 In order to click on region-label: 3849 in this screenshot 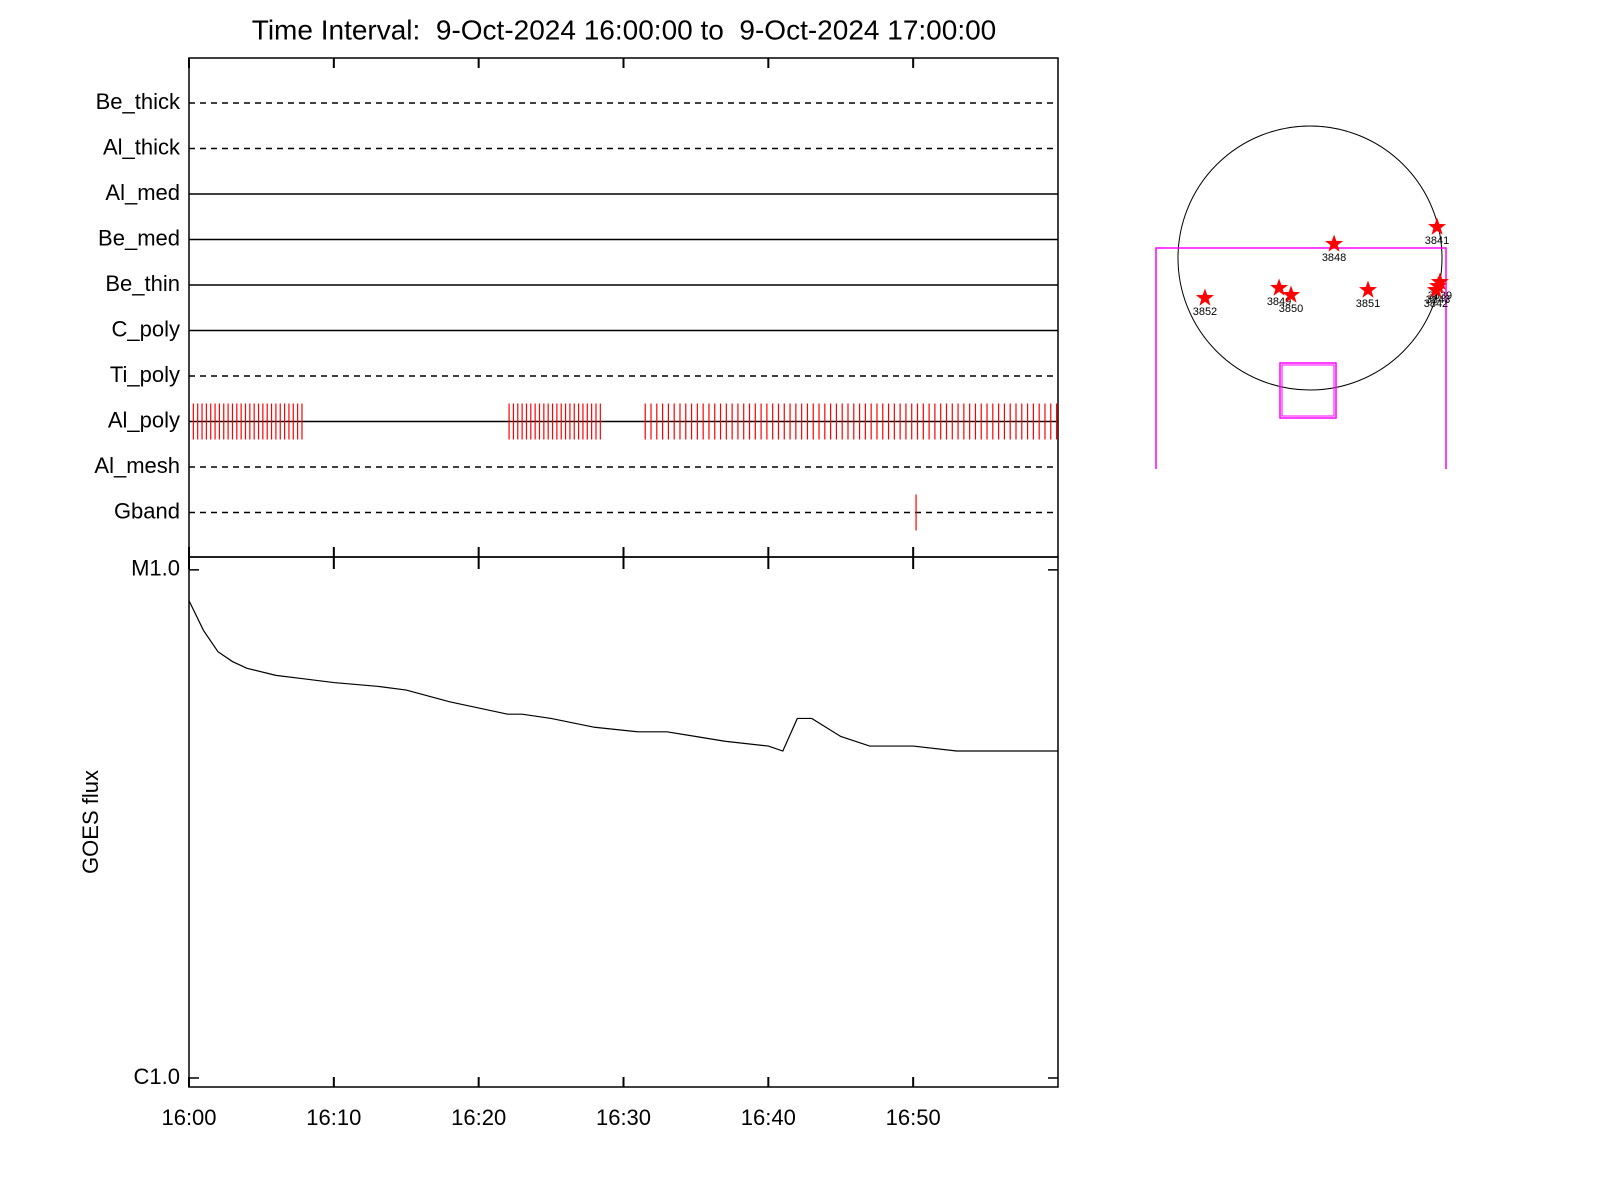, I will do `click(1279, 302)`.